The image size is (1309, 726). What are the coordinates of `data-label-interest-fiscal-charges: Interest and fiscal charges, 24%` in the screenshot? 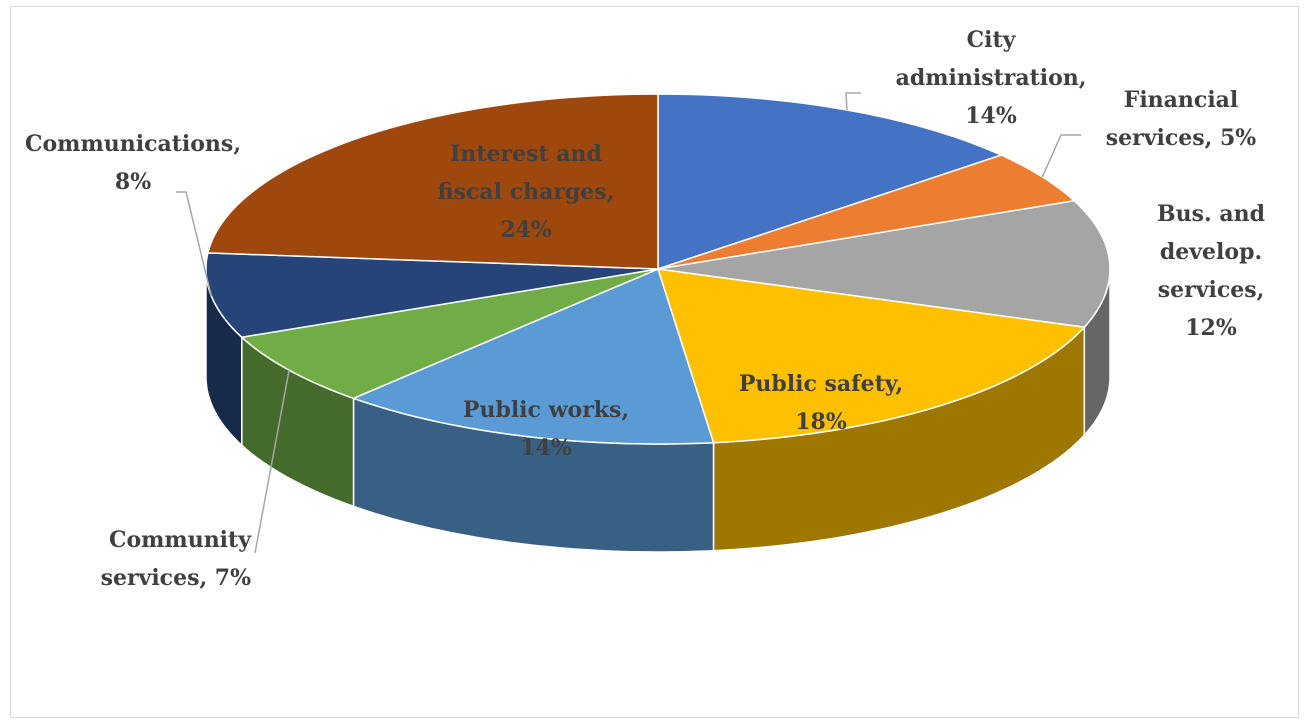 It's located at (526, 192).